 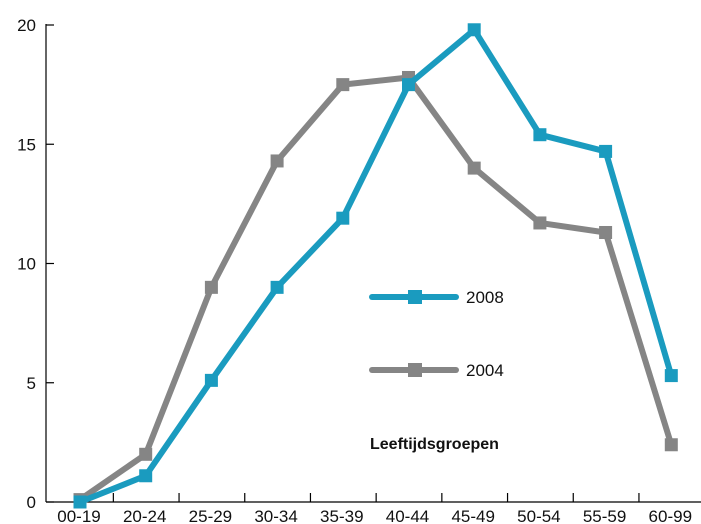 What do you see at coordinates (407, 515) in the screenshot?
I see `x-tick-label: 40-44` at bounding box center [407, 515].